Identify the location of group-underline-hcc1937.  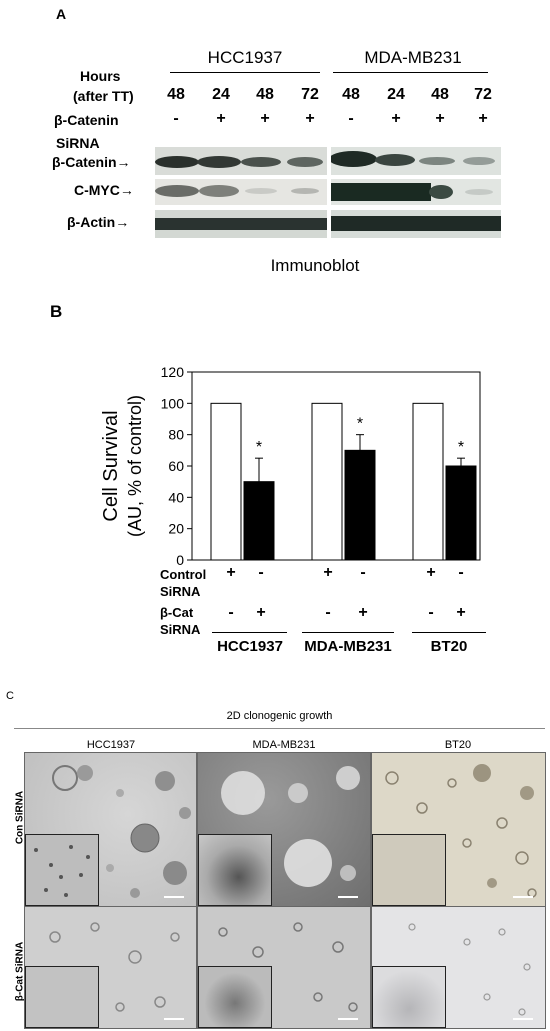
(245, 72).